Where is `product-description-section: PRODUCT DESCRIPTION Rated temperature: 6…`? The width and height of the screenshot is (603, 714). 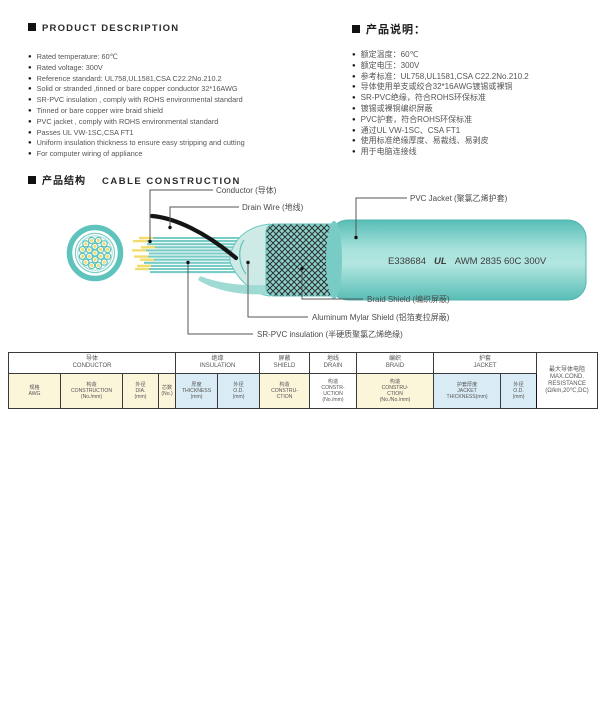
product-description-section: PRODUCT DESCRIPTION Rated temperature: 6… is located at coordinates (178, 89).